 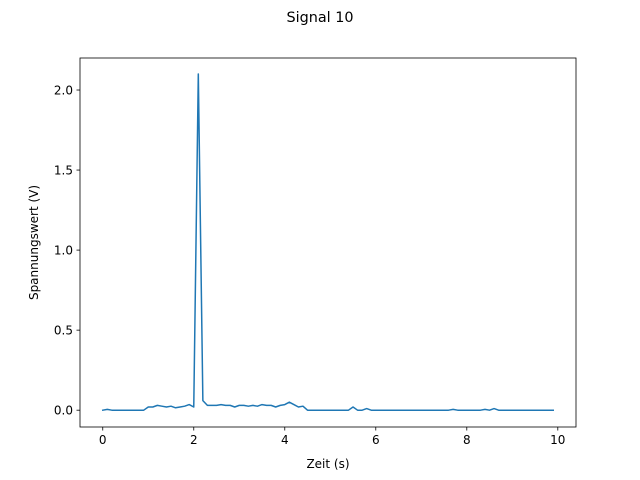 What do you see at coordinates (63, 170) in the screenshot?
I see `y-tick-label: 1.5` at bounding box center [63, 170].